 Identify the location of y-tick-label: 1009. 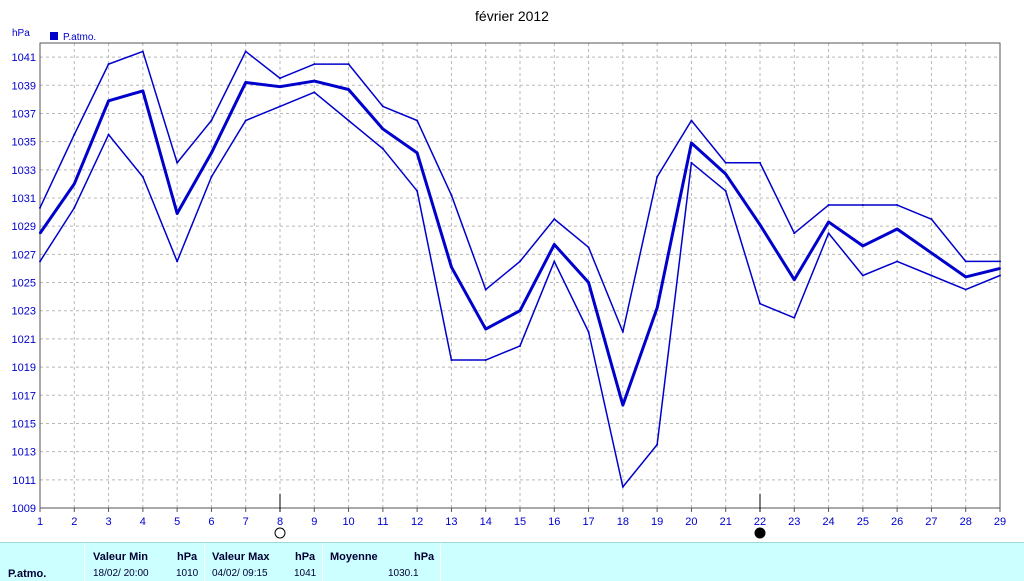
(24, 509).